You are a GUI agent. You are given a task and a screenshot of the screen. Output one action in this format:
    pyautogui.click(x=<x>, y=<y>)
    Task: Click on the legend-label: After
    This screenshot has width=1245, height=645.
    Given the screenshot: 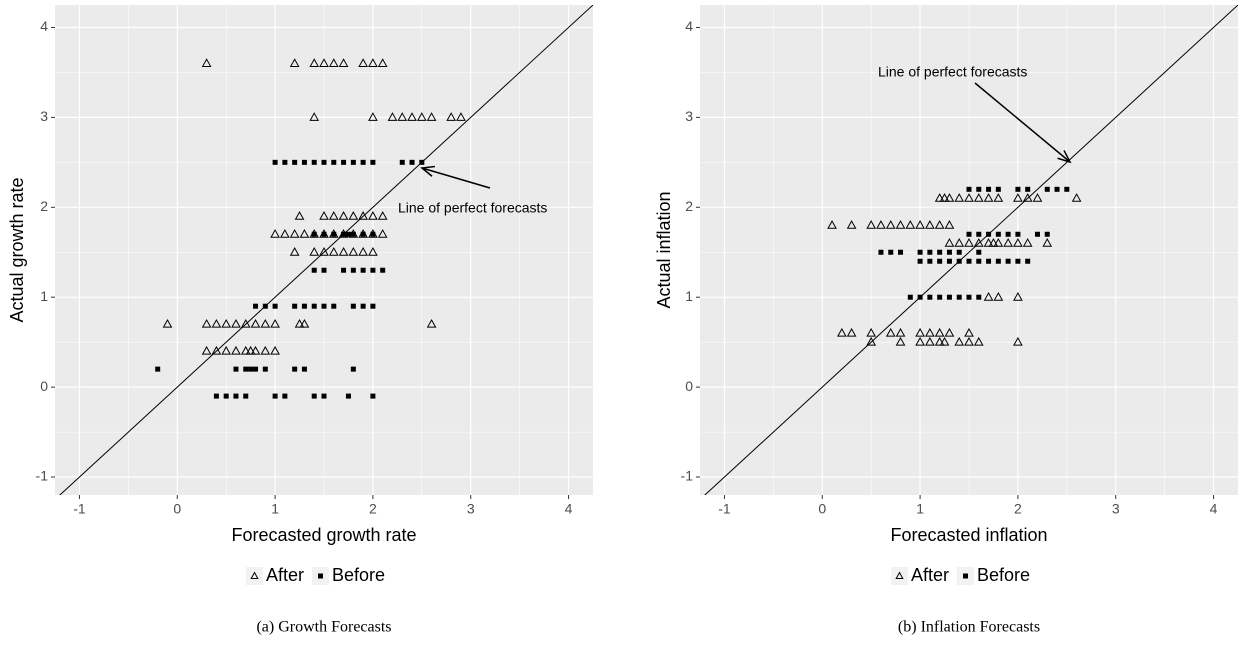 What is the action you would take?
    pyautogui.click(x=285, y=575)
    